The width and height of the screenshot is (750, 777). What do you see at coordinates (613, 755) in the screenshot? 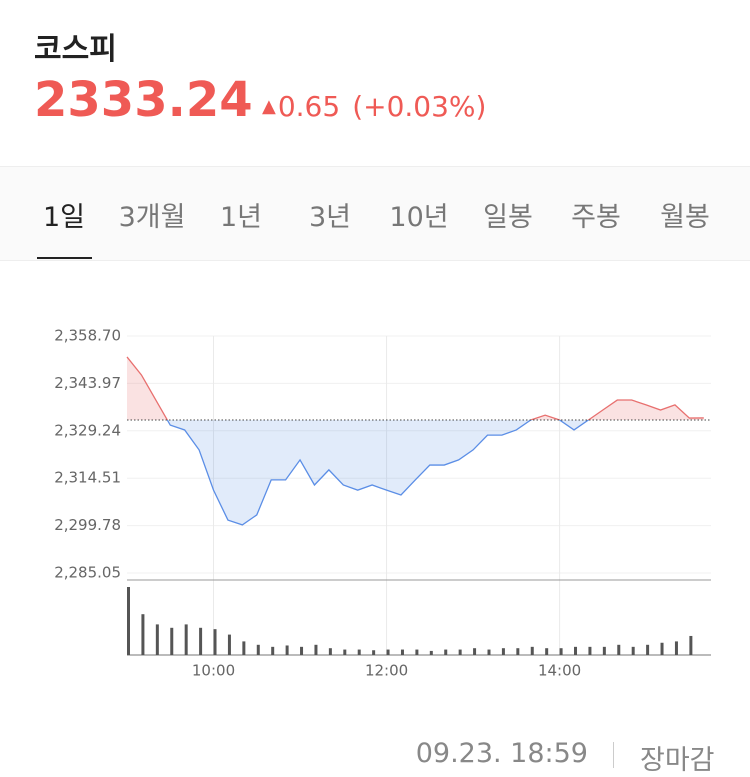
I see `separator` at bounding box center [613, 755].